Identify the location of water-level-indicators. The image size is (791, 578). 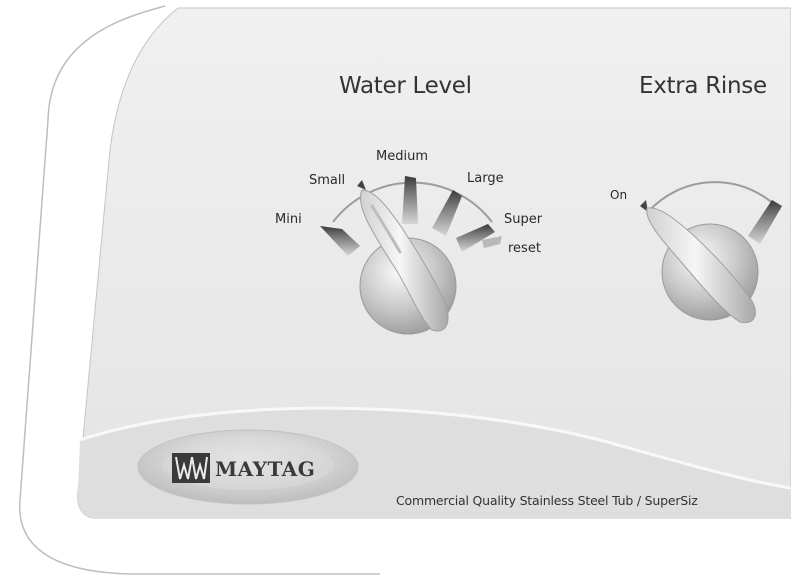
(411, 216).